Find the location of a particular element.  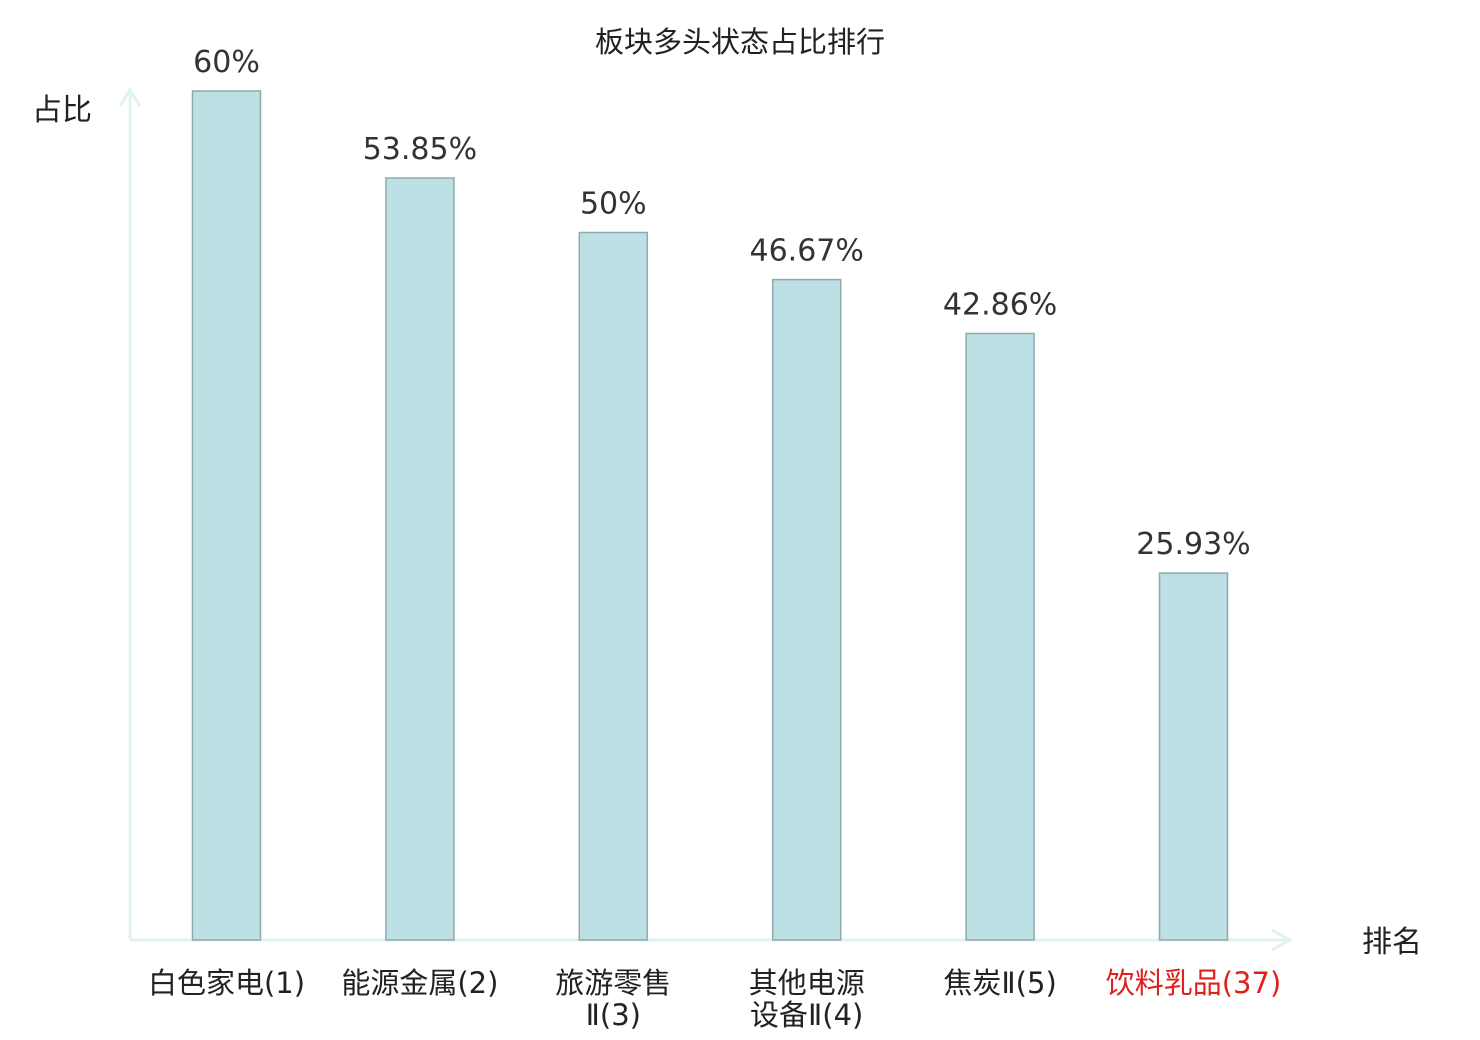

category-label-4-line-2: 设备Ⅱ(4) is located at coordinates (806, 1015).